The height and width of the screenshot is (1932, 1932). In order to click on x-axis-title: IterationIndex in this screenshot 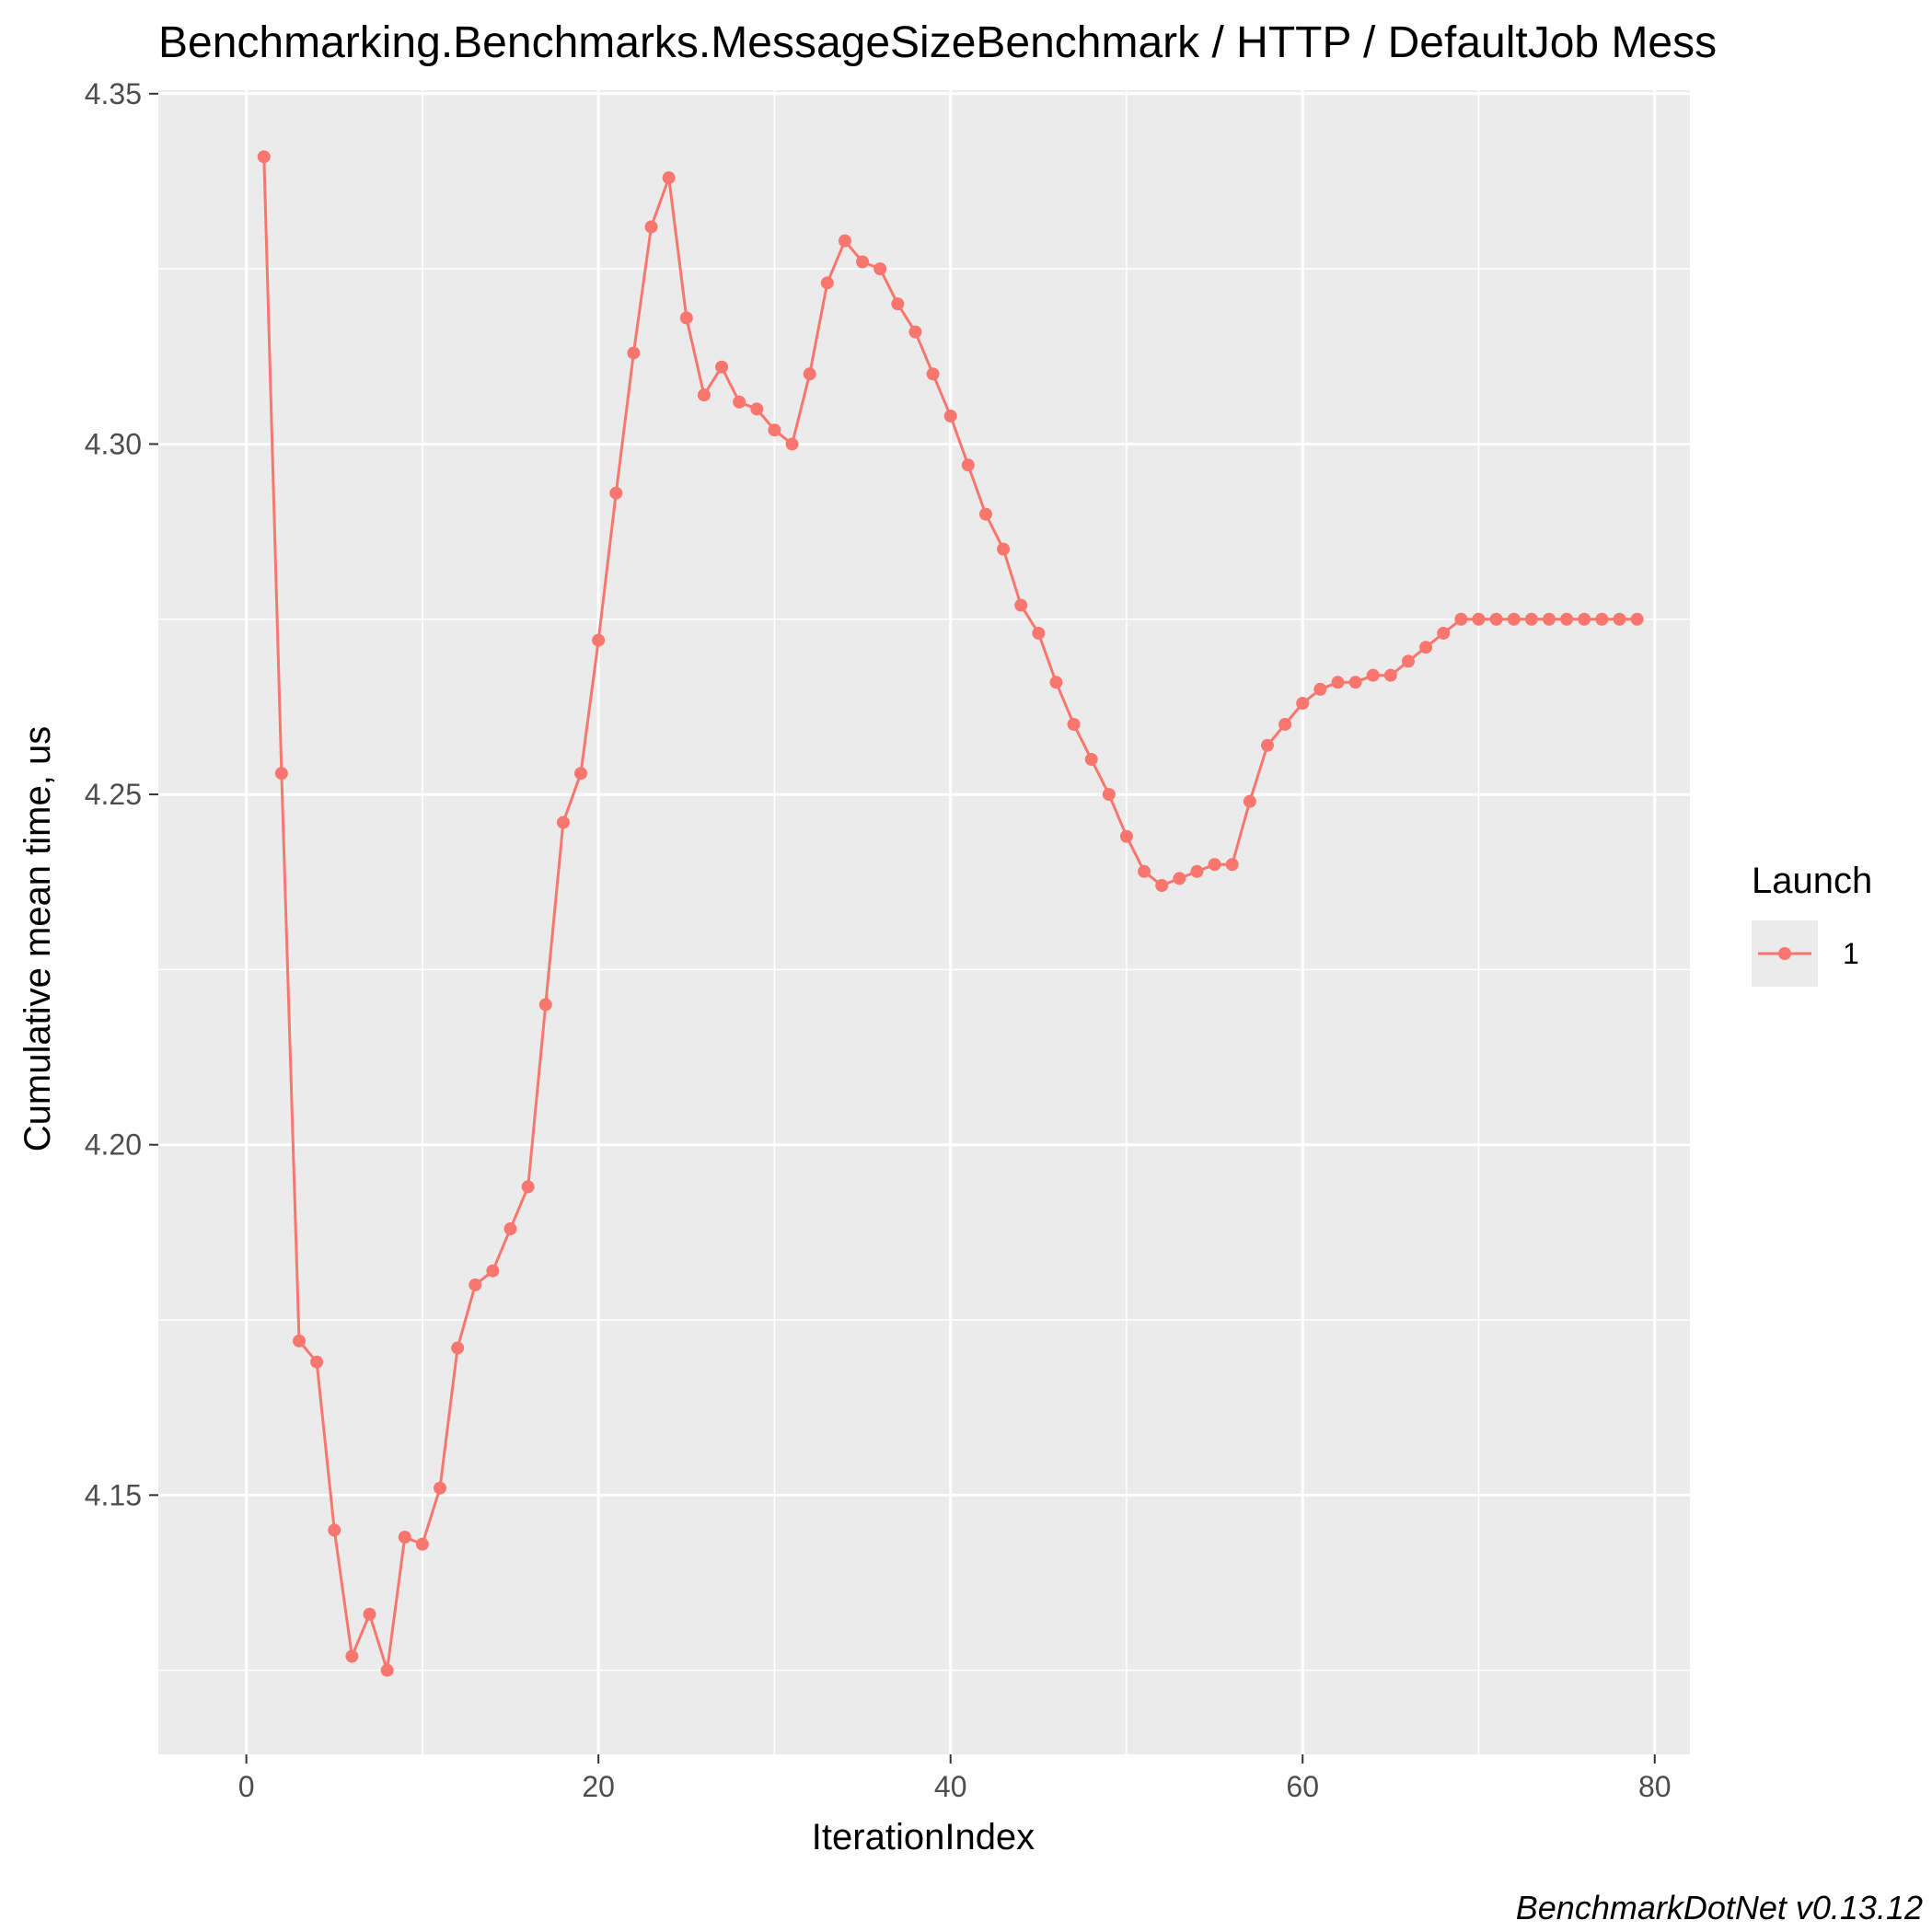, I will do `click(924, 1837)`.